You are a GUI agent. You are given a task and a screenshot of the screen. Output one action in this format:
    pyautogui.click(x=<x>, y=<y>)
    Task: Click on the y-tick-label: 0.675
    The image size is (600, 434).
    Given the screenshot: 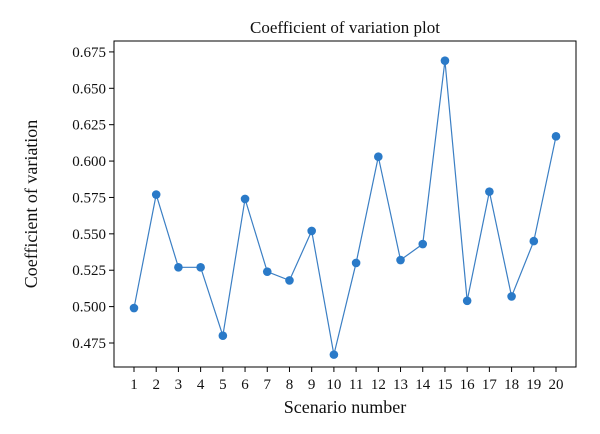 What is the action you would take?
    pyautogui.click(x=89, y=53)
    